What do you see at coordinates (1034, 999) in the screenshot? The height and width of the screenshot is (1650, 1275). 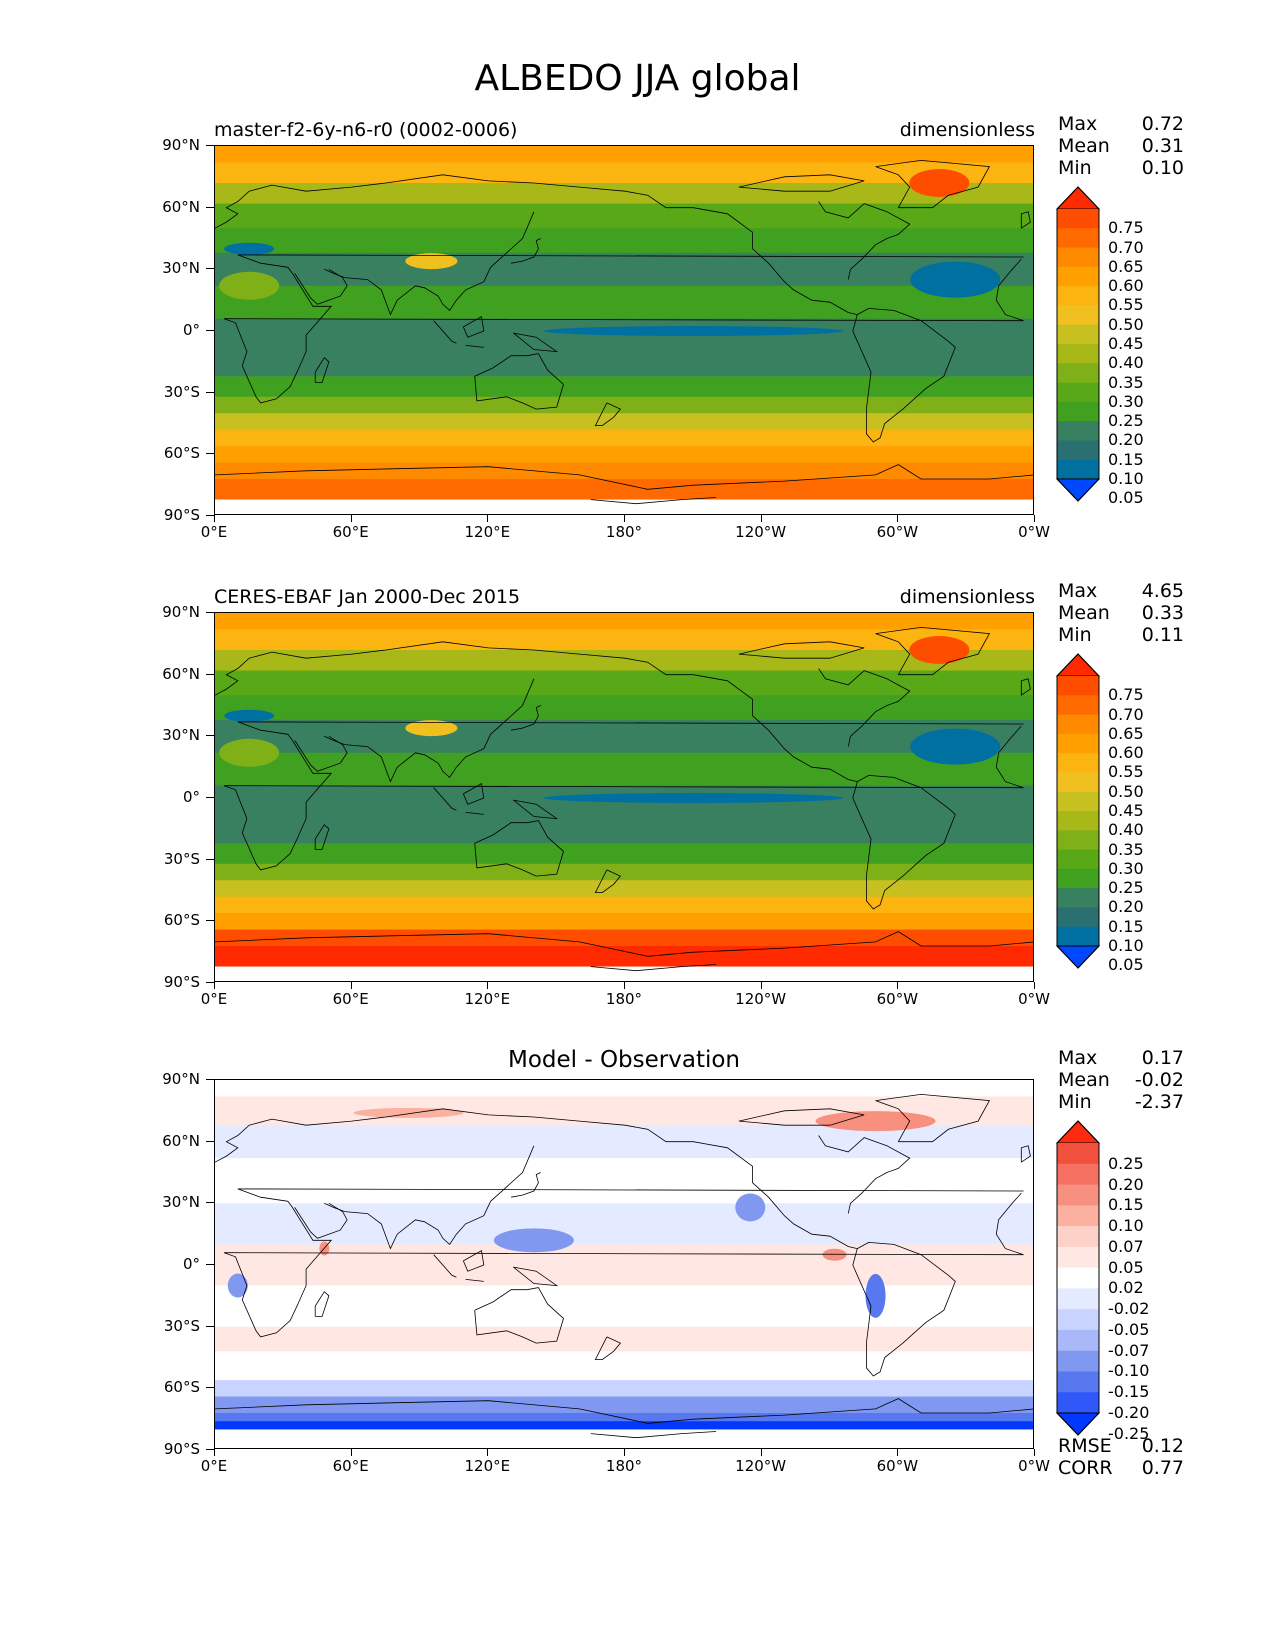 I see `x-tick-label: 0°W` at bounding box center [1034, 999].